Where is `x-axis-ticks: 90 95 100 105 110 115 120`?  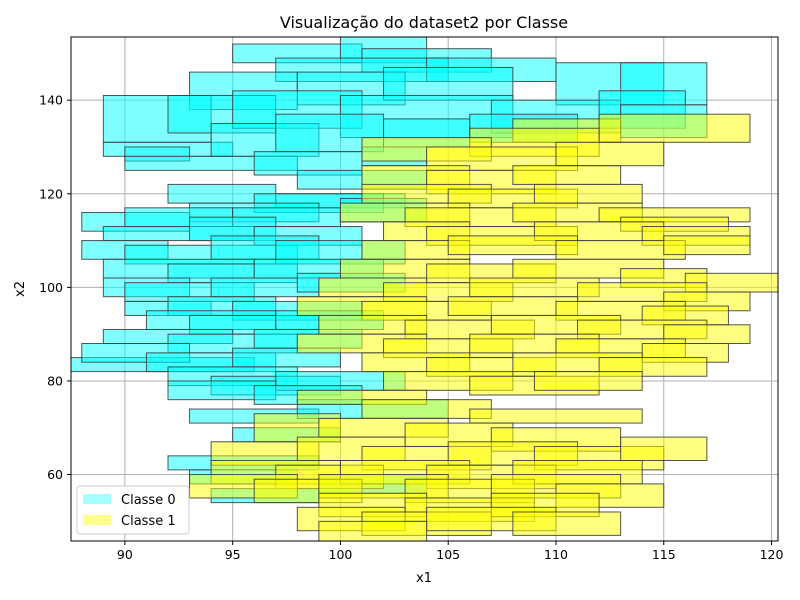
x-axis-ticks: 90 95 100 105 110 115 120 is located at coordinates (450, 551).